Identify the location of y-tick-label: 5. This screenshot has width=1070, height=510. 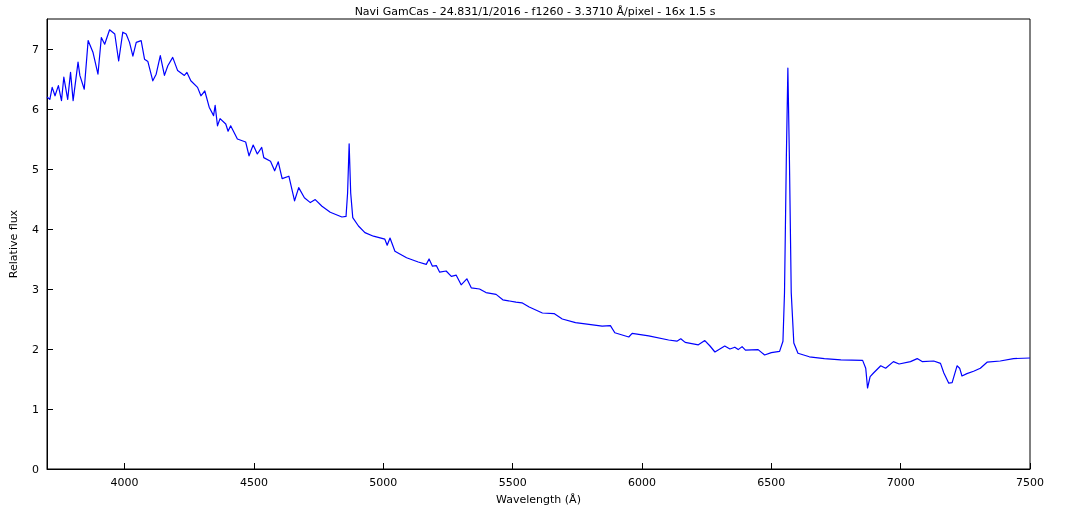
(35, 169).